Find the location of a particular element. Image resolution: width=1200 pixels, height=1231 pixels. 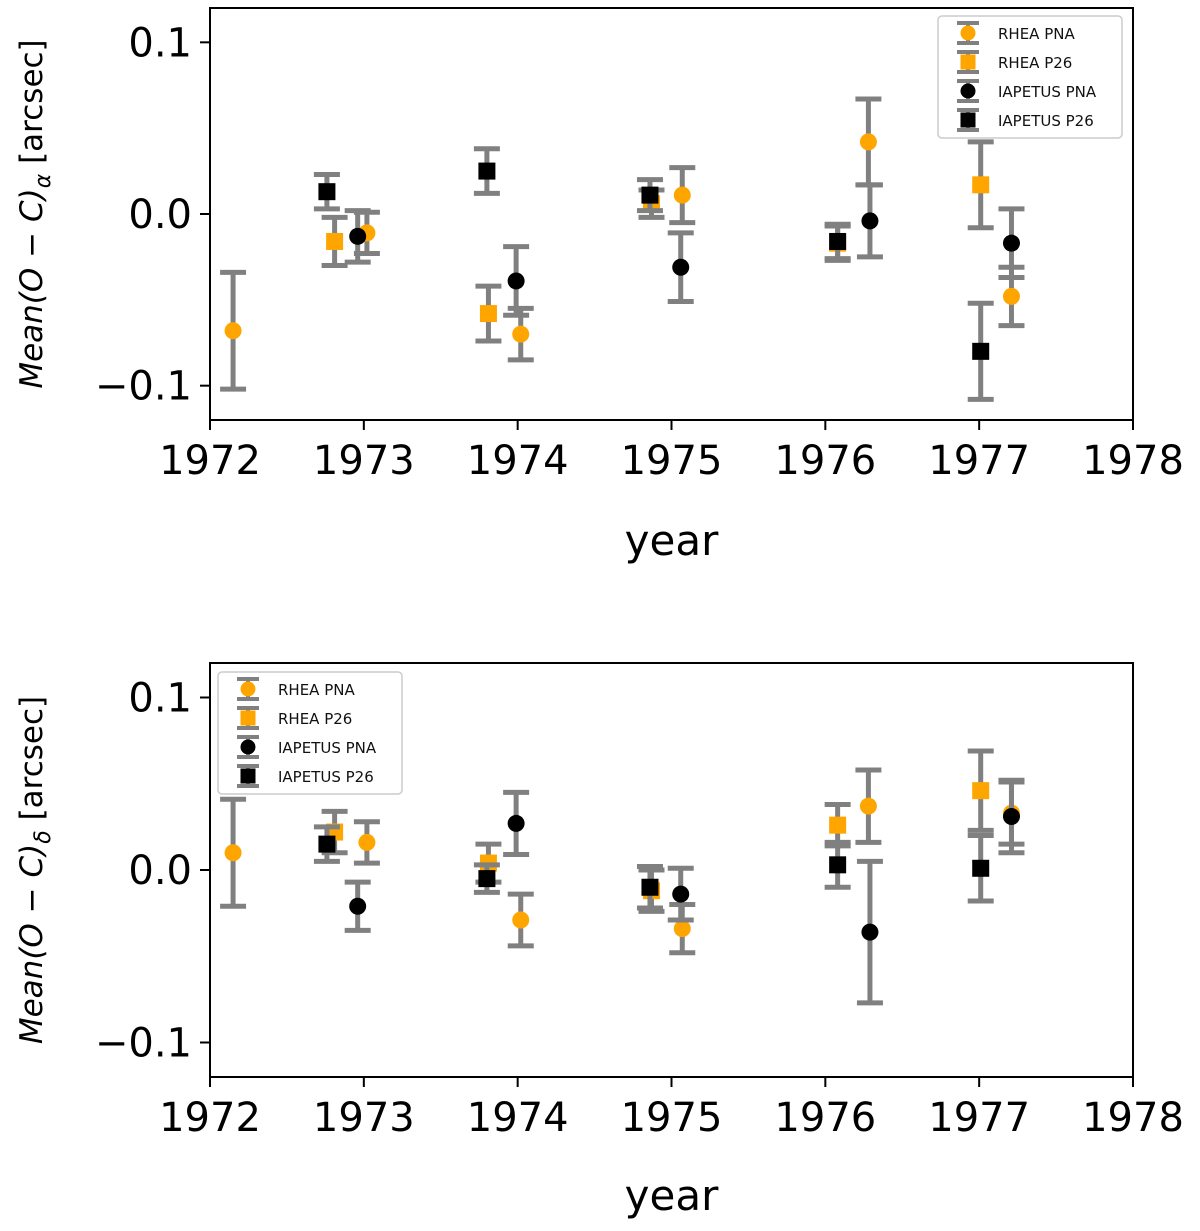

series-rhea-pna is located at coordinates (622, 861).